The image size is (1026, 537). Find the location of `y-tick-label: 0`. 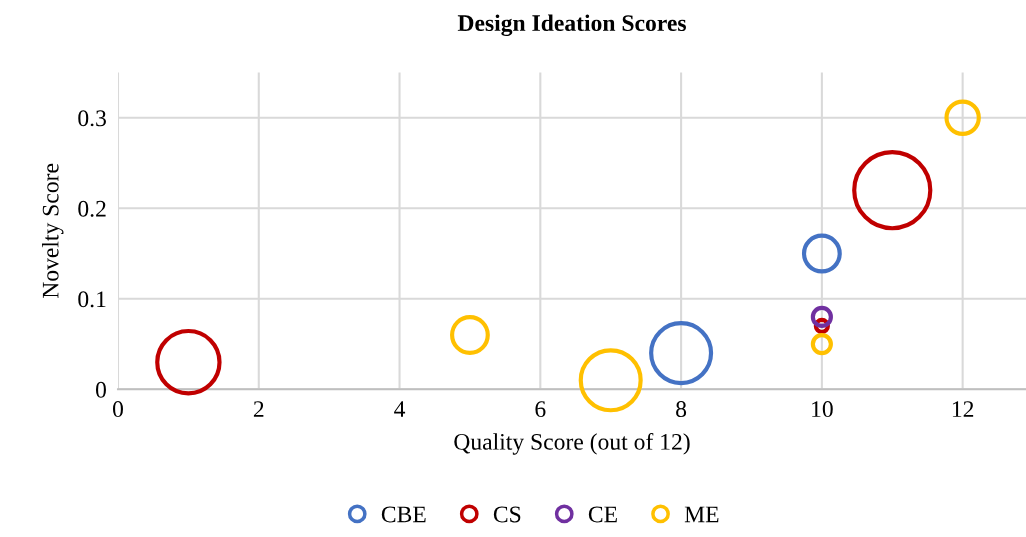

y-tick-label: 0 is located at coordinates (100, 389).